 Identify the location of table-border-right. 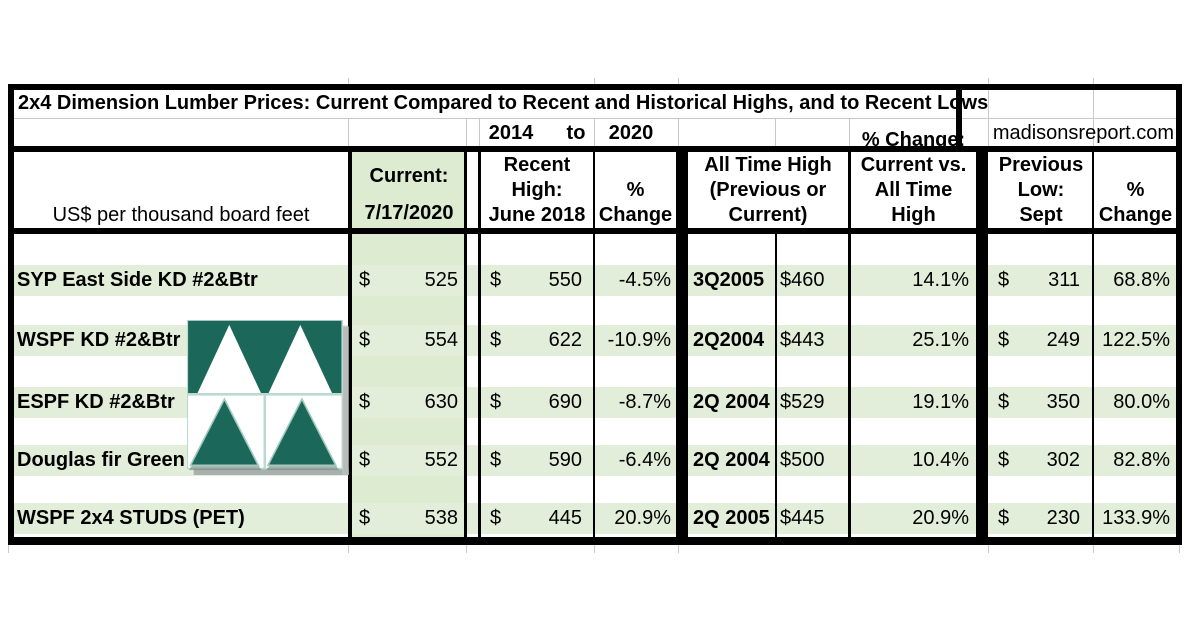
(1179, 314).